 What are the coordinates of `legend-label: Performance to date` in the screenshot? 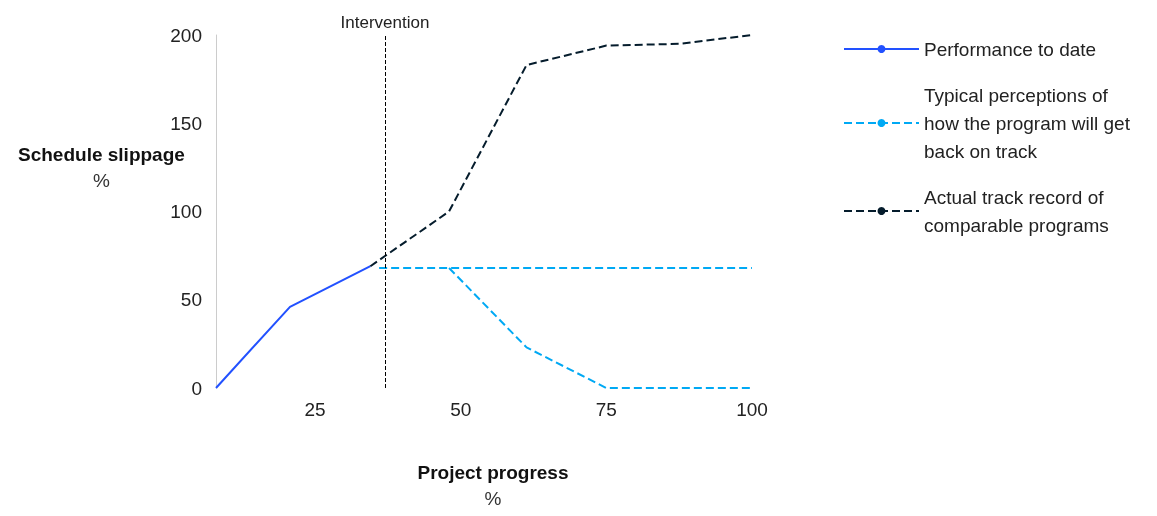 It's located at (1010, 49).